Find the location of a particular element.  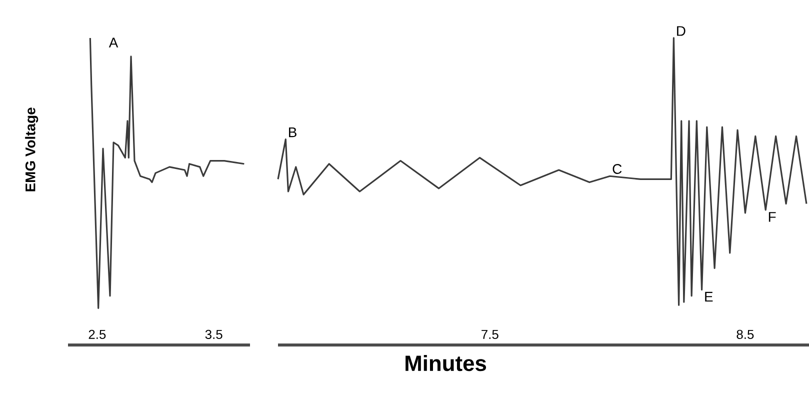

annotation: A is located at coordinates (113, 43).